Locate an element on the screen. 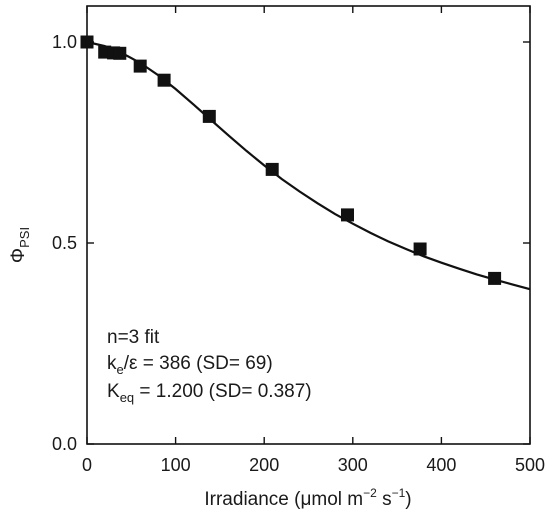 The width and height of the screenshot is (550, 520). x-tick-label: 200 is located at coordinates (264, 465).